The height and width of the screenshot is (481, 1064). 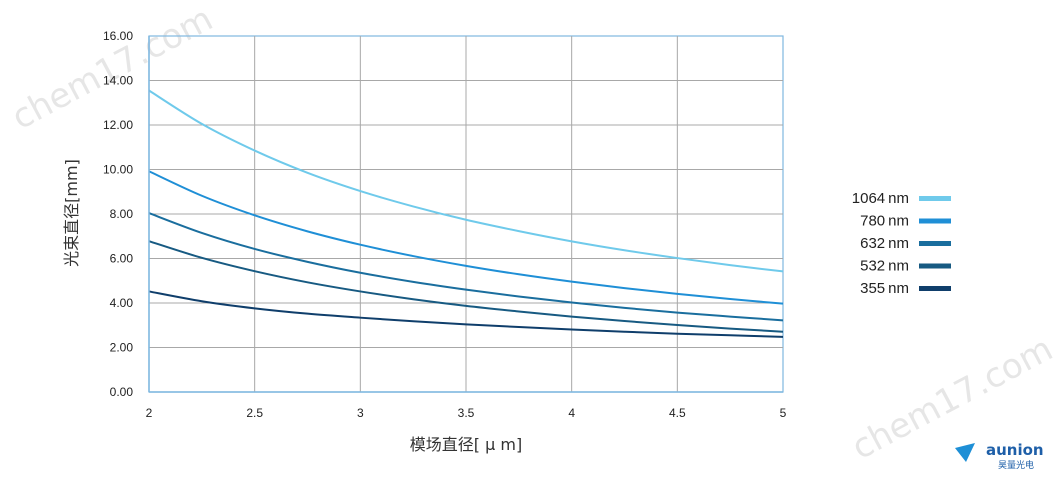 I want to click on x-tick-label: 4, so click(x=571, y=413).